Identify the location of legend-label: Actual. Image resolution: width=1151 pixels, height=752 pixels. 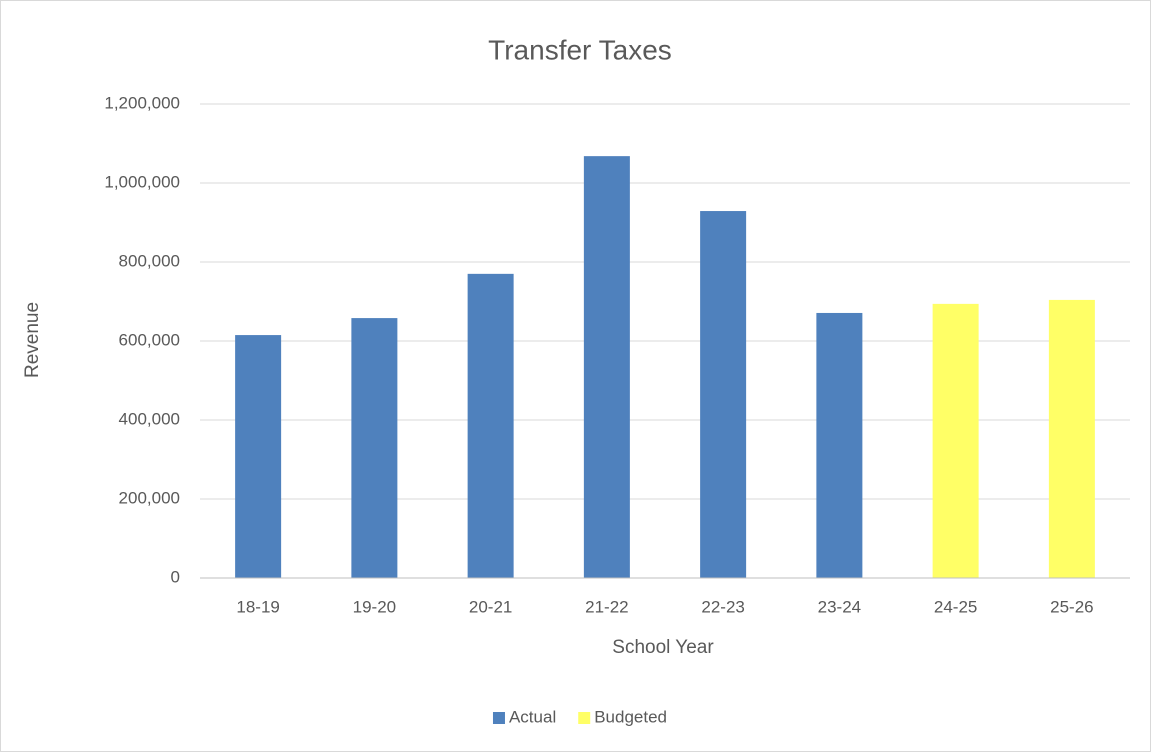
(532, 716).